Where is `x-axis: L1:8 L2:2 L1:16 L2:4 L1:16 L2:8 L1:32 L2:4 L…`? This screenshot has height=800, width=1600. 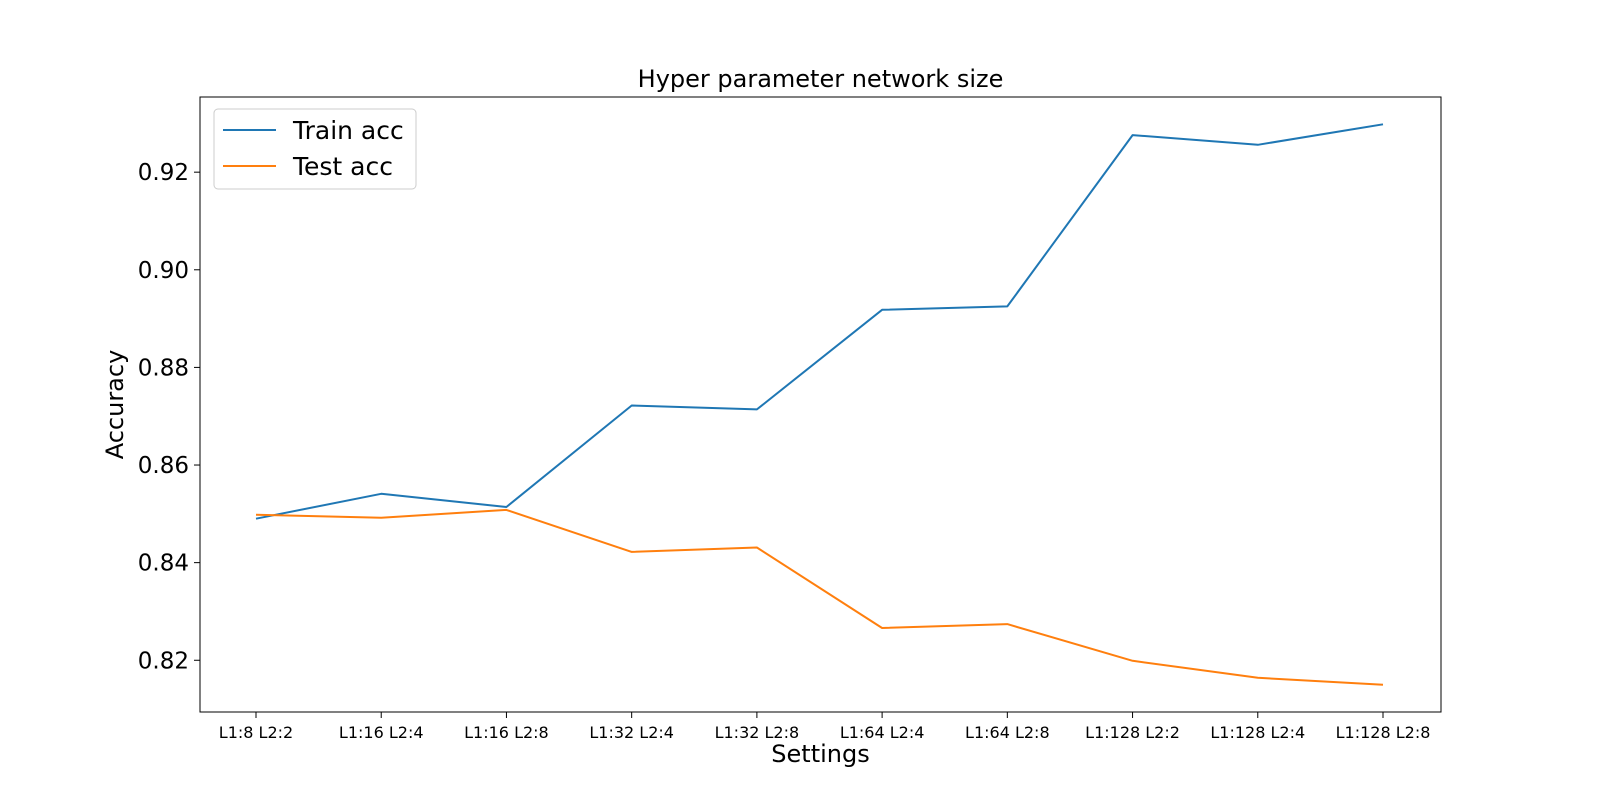 x-axis: L1:8 L2:2 L1:16 L2:4 L1:16 L2:8 L1:32 L2:4 L… is located at coordinates (825, 727).